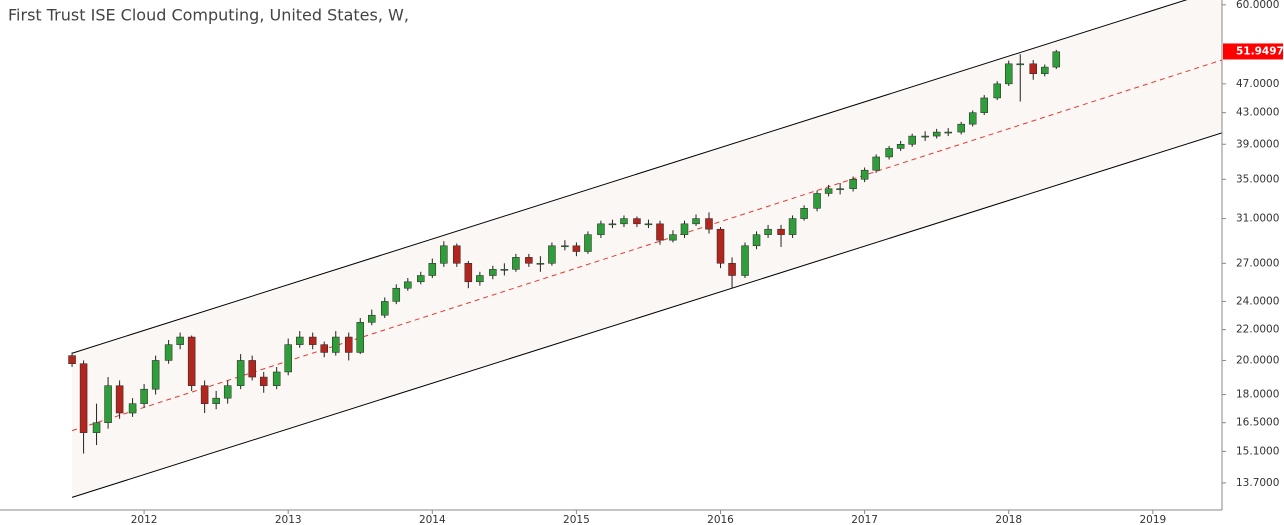  I want to click on x-tick-label: 2017, so click(864, 519).